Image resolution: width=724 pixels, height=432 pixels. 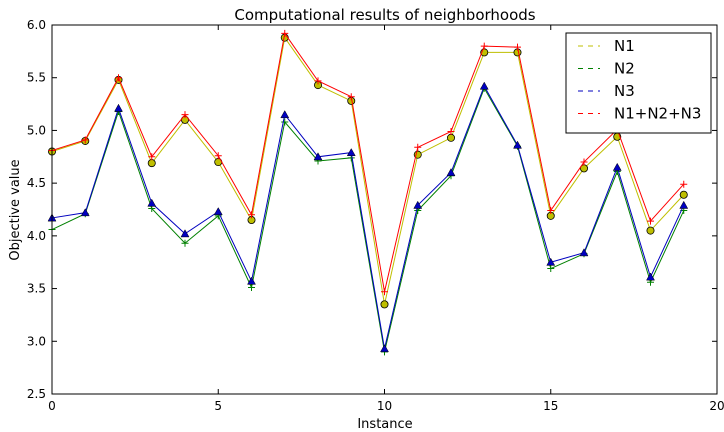 What do you see at coordinates (36, 341) in the screenshot?
I see `y-tick-label: 3.0` at bounding box center [36, 341].